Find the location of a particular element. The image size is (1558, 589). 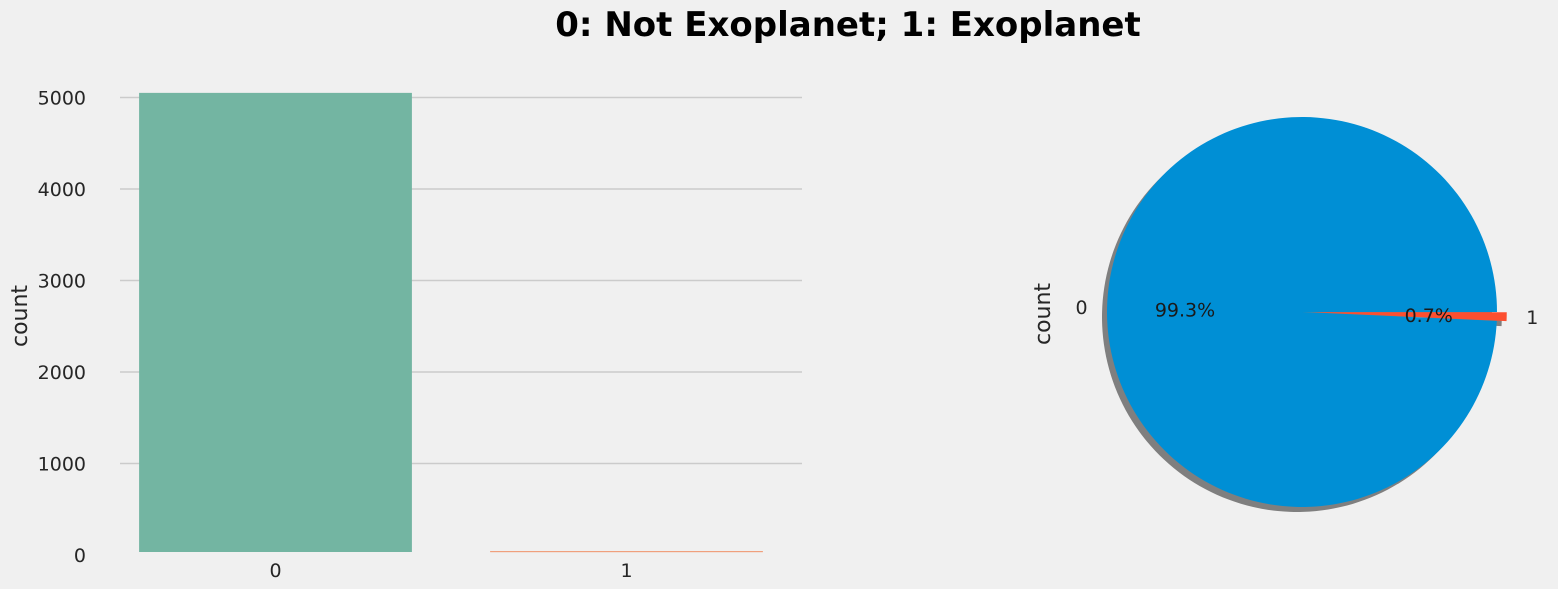

bar-x-tick-label: 1 is located at coordinates (626, 571).